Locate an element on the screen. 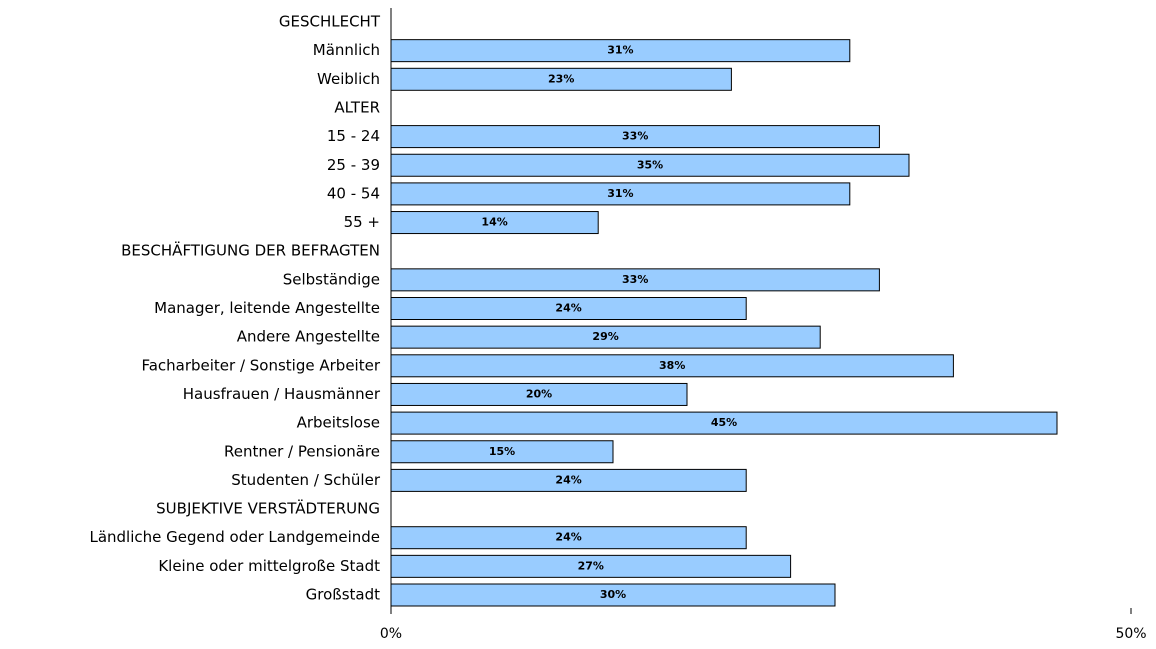 The image size is (1156, 649). category-label: ALTER is located at coordinates (357, 107).